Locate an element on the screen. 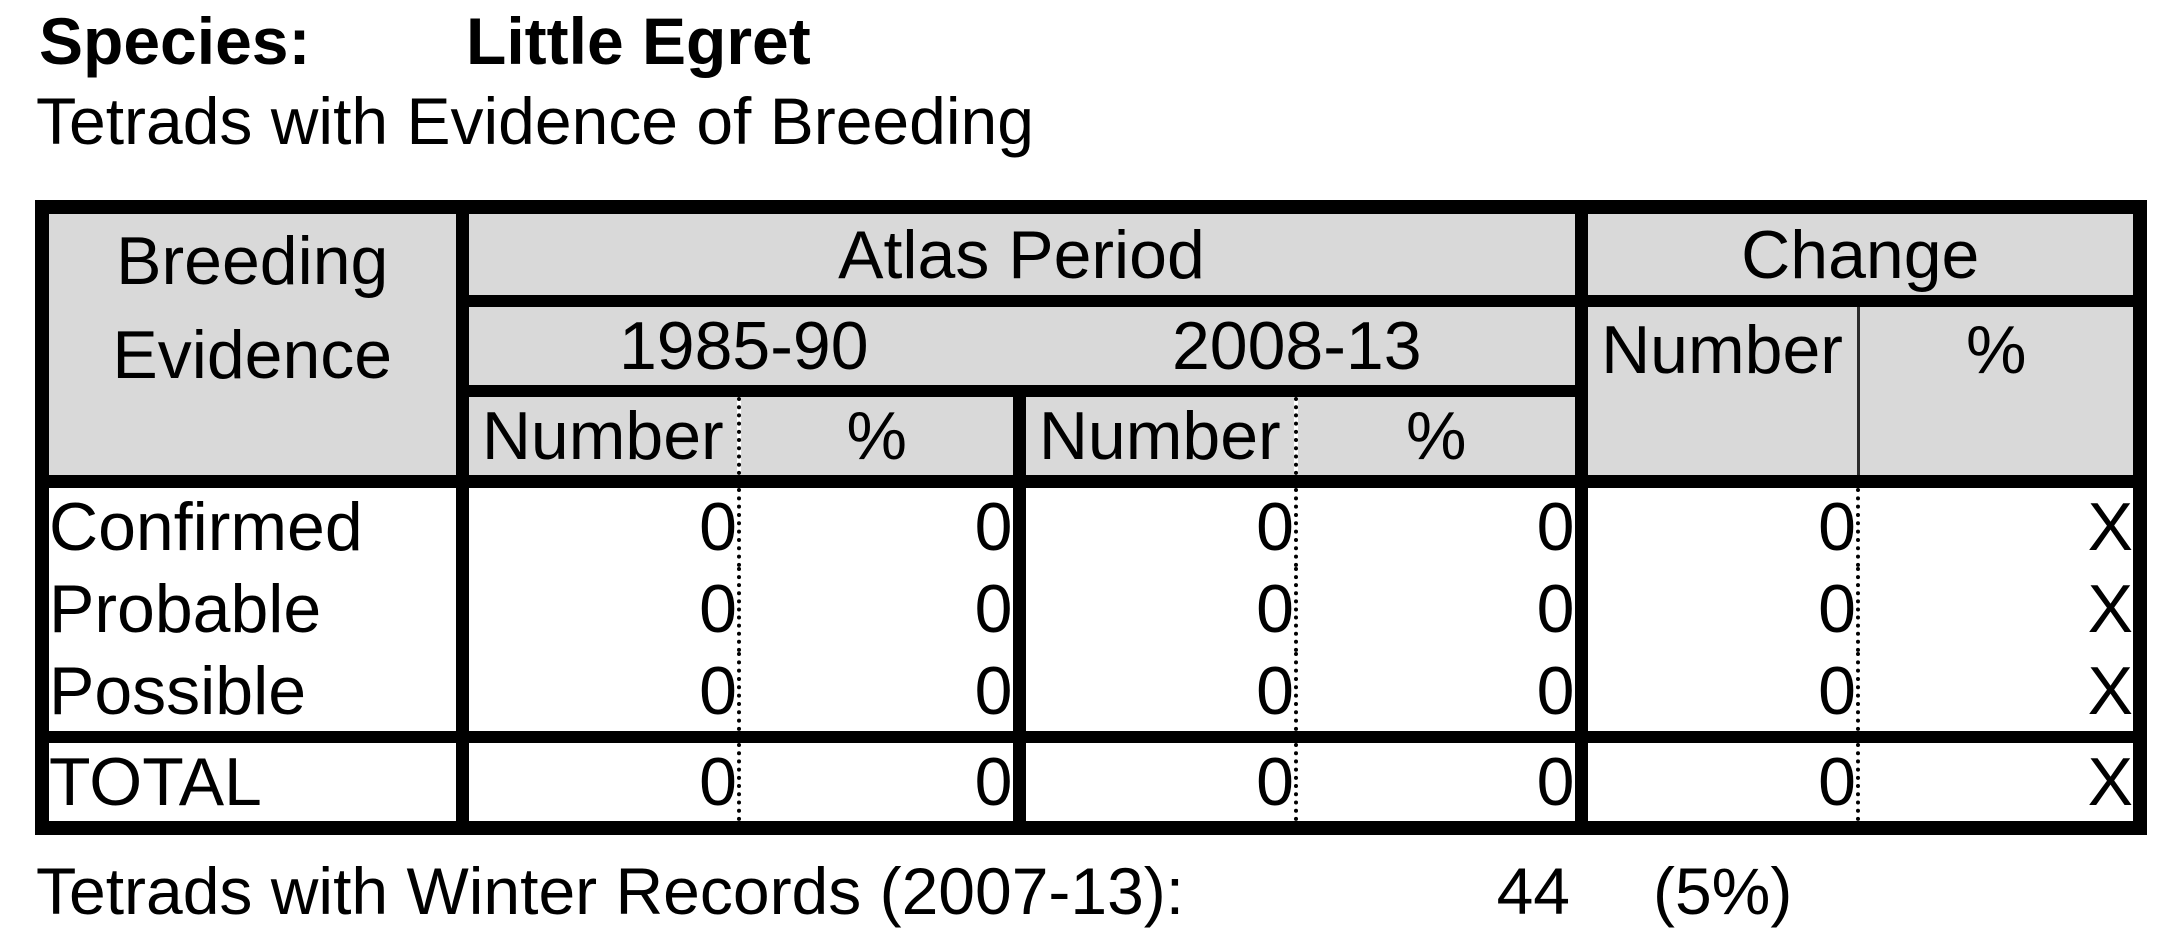 The height and width of the screenshot is (932, 2178). change-header: Change is located at coordinates (1860, 257).